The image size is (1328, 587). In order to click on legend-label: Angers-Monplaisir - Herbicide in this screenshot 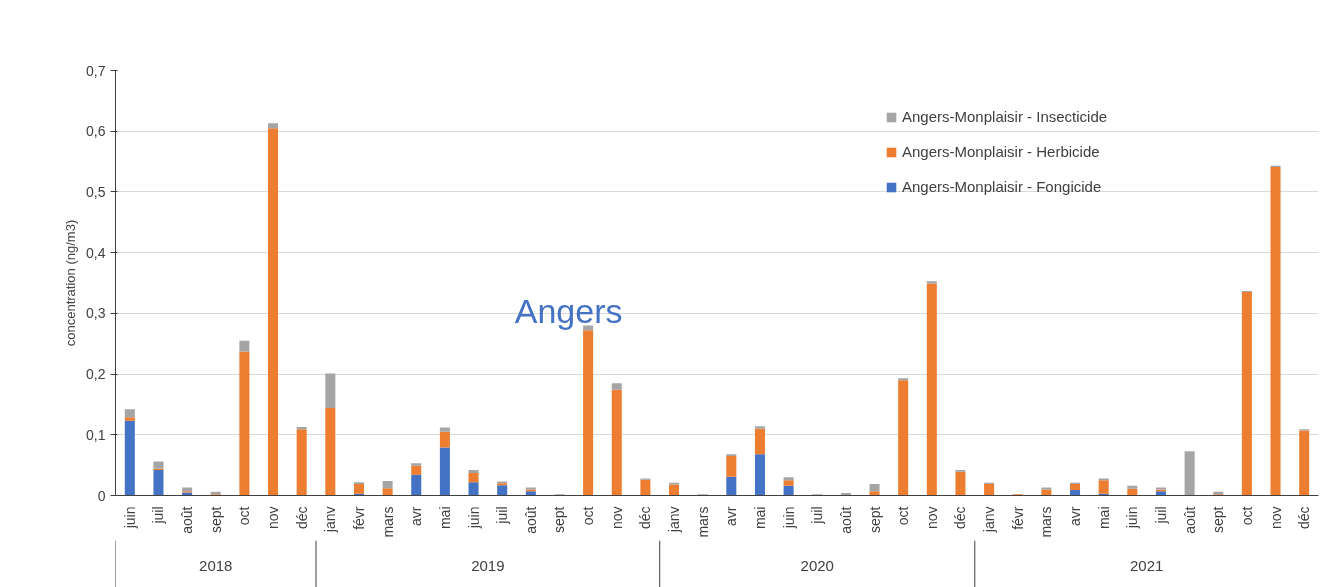, I will do `click(1001, 151)`.